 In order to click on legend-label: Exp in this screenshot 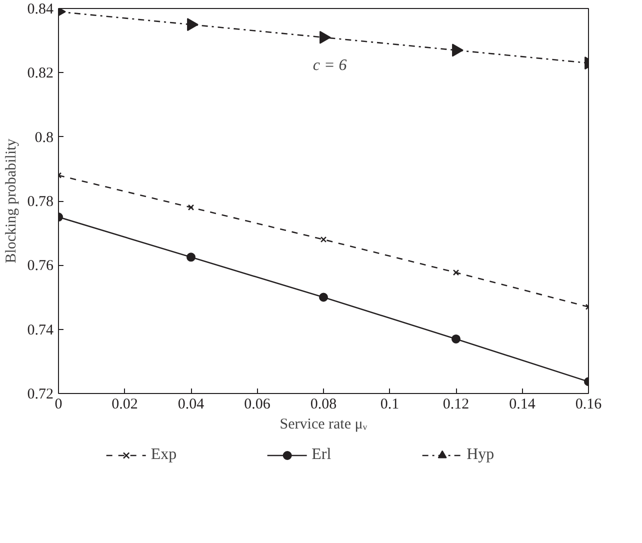, I will do `click(163, 455)`.